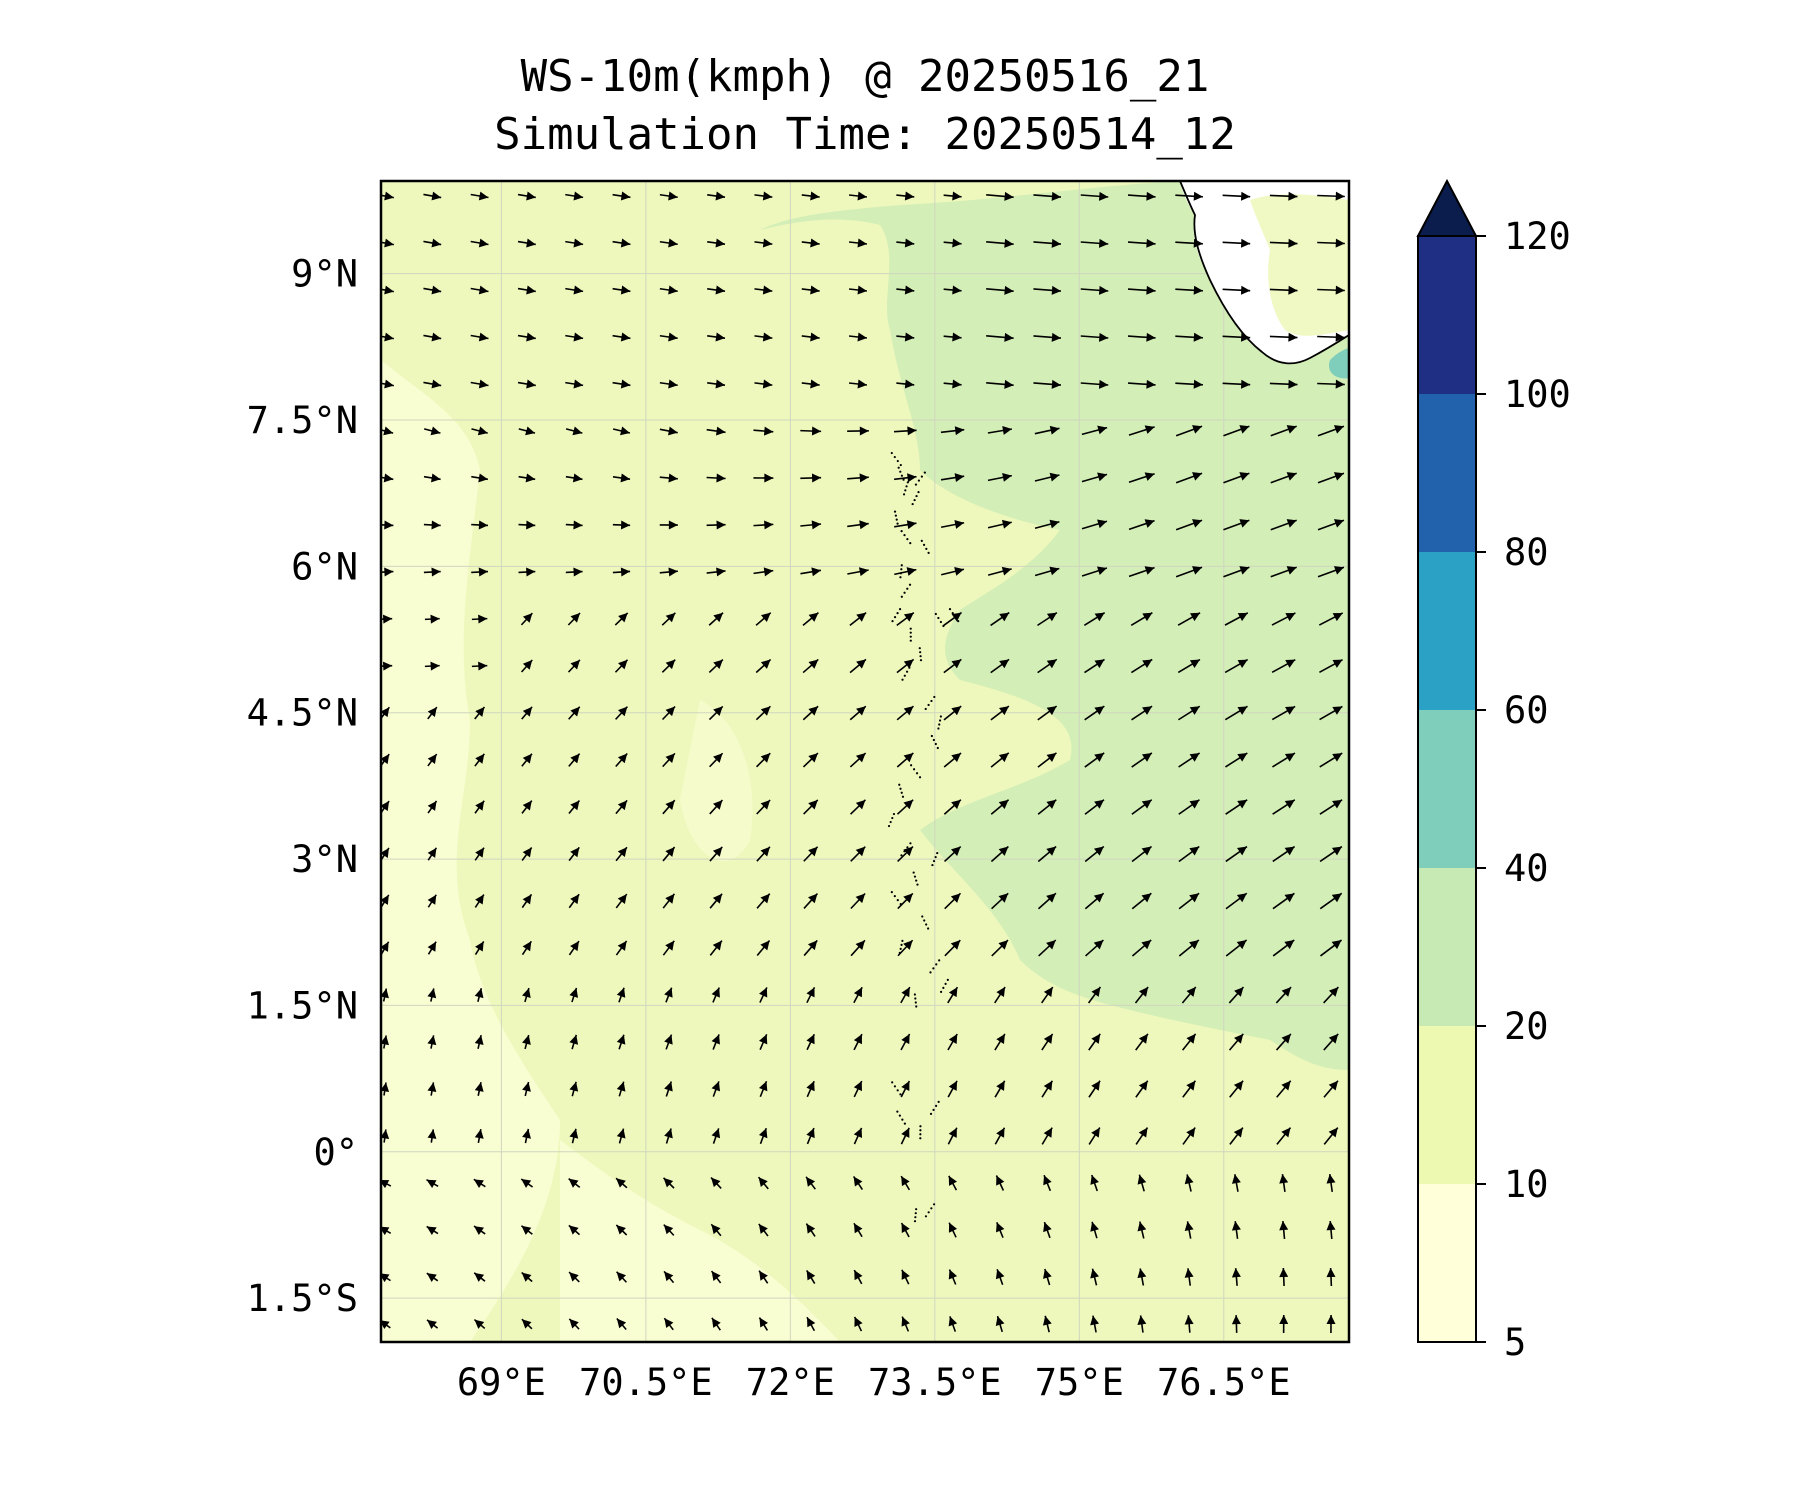 This screenshot has height=1500, width=1800. Describe the element at coordinates (302, 713) in the screenshot. I see `lat-tick-label: 4.5°N` at that location.